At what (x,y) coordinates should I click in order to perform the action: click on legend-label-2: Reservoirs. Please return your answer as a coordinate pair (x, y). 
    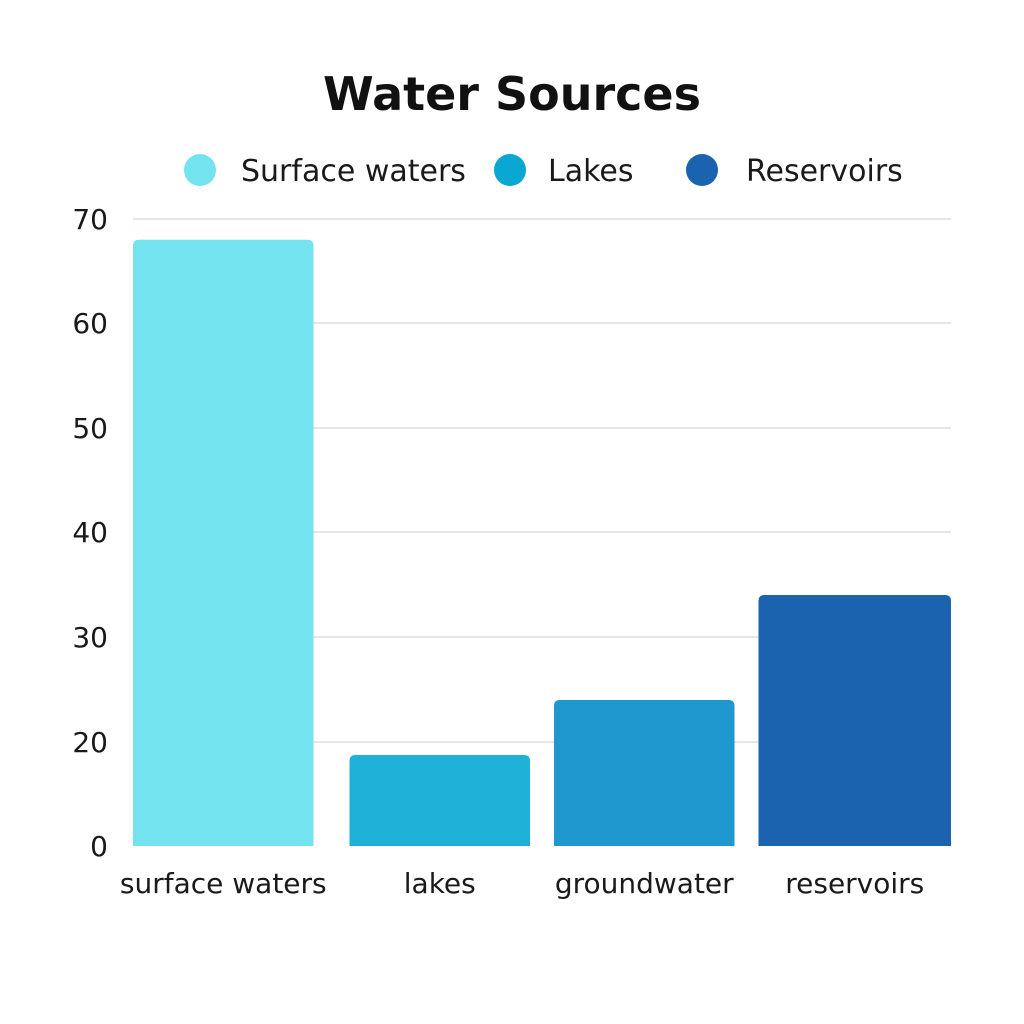
    Looking at the image, I should click on (824, 171).